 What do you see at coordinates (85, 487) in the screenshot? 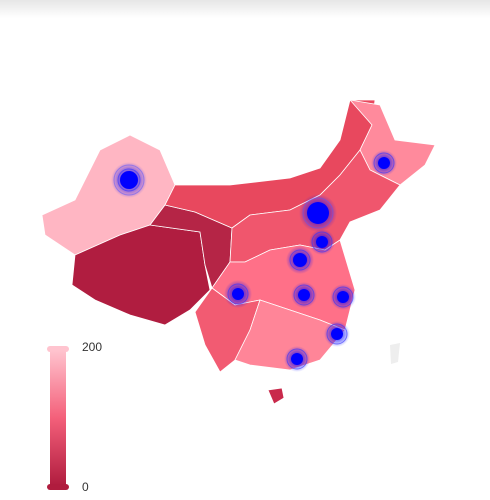
I see `visual-map-min: 0` at bounding box center [85, 487].